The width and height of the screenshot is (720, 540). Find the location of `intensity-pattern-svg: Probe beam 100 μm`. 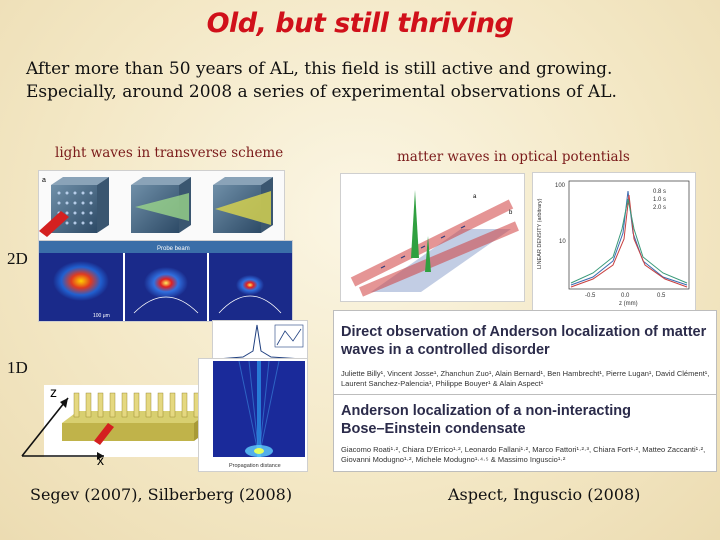

intensity-pattern-svg: Probe beam 100 μm is located at coordinates (165, 281).